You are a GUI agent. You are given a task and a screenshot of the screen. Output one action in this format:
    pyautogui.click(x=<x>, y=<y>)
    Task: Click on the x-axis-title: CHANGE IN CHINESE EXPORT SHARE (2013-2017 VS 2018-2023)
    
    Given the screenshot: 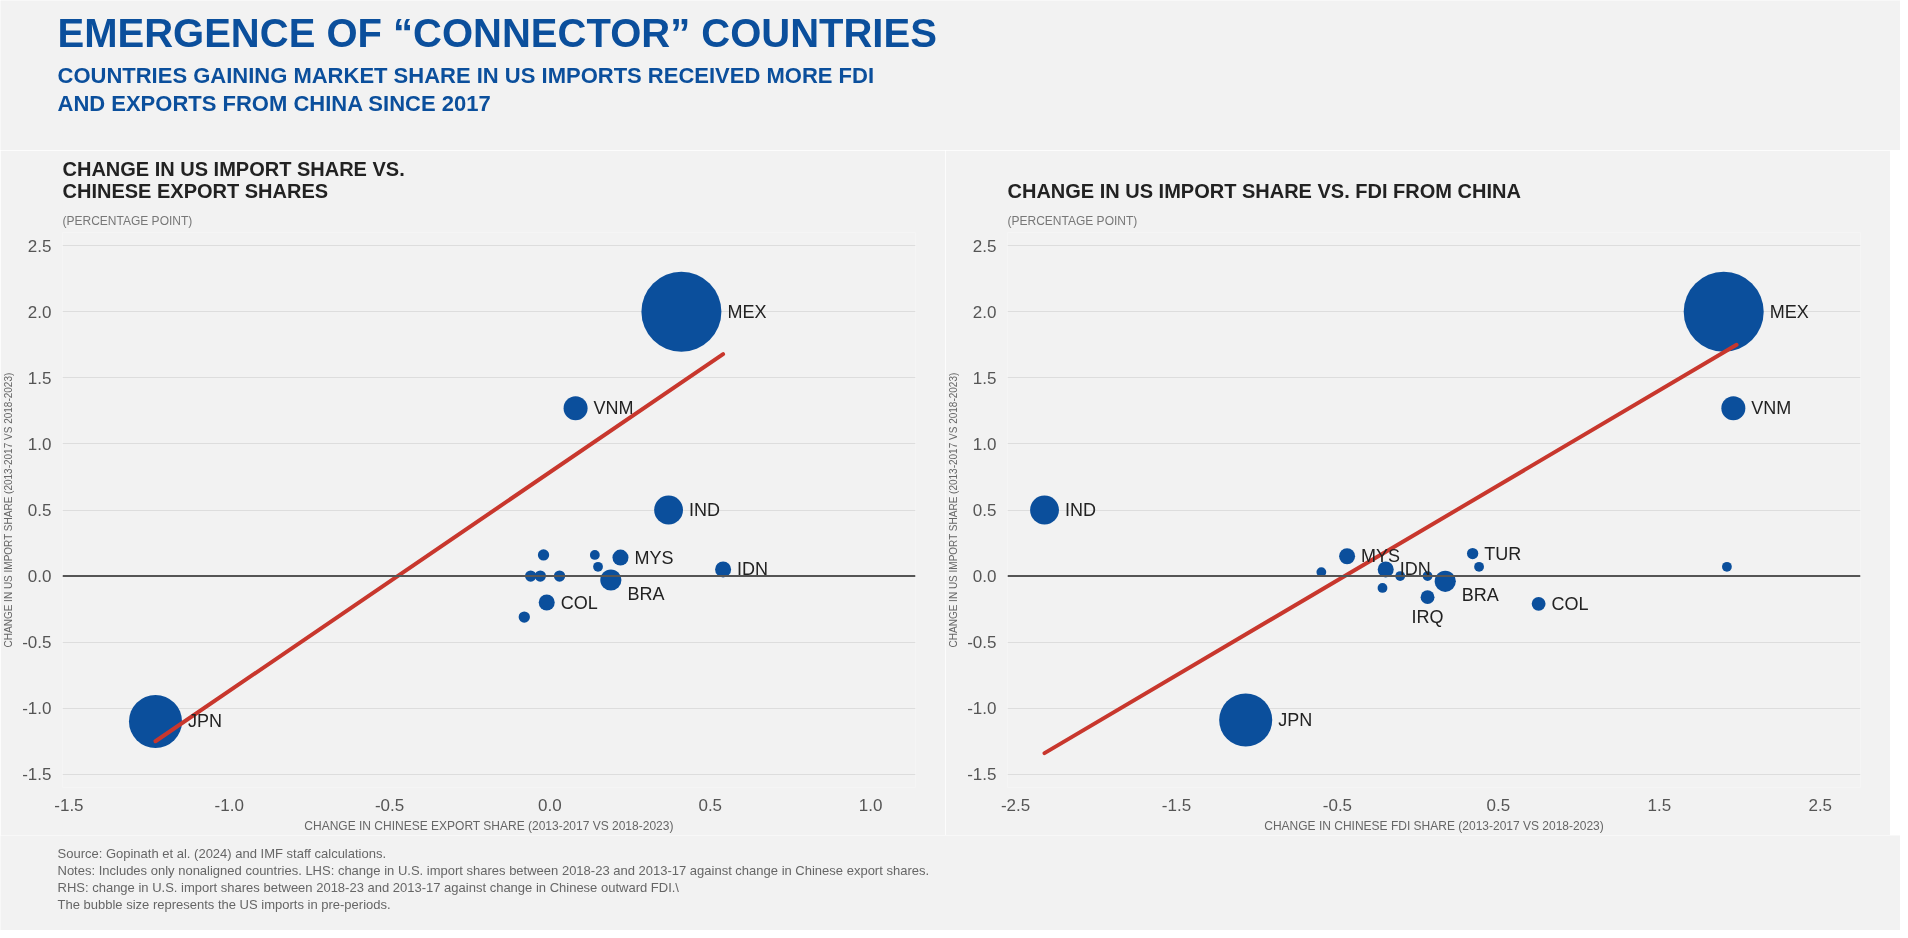 What is the action you would take?
    pyautogui.click(x=489, y=825)
    